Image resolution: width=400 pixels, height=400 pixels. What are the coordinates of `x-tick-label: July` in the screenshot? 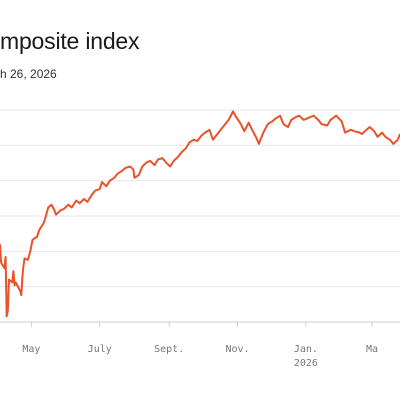 It's located at (100, 349).